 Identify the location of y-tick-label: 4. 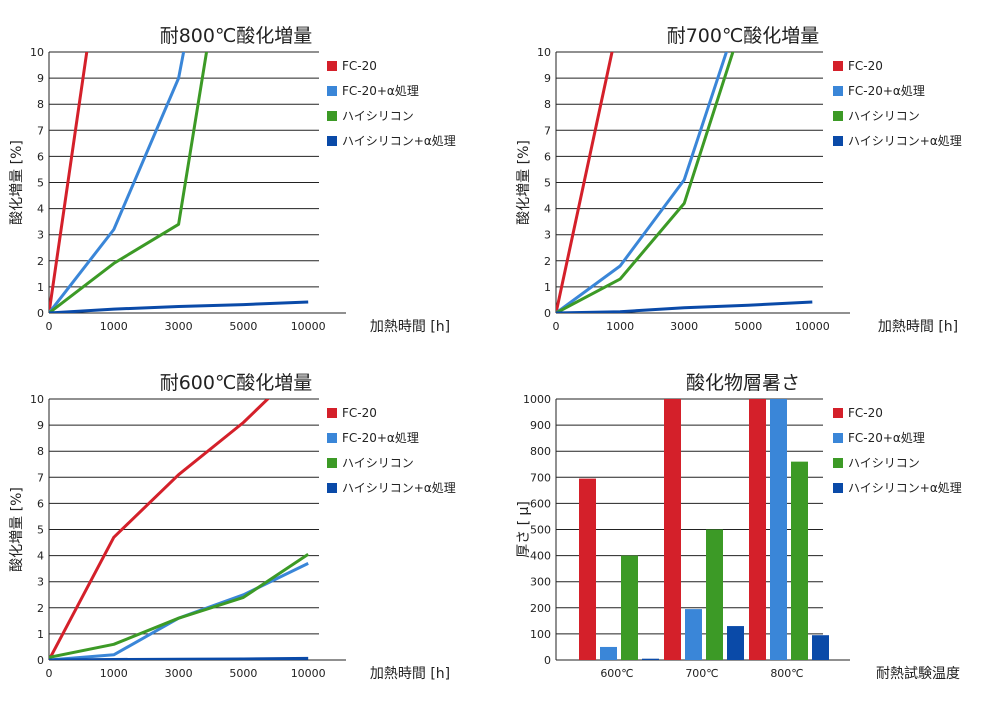
(40, 556).